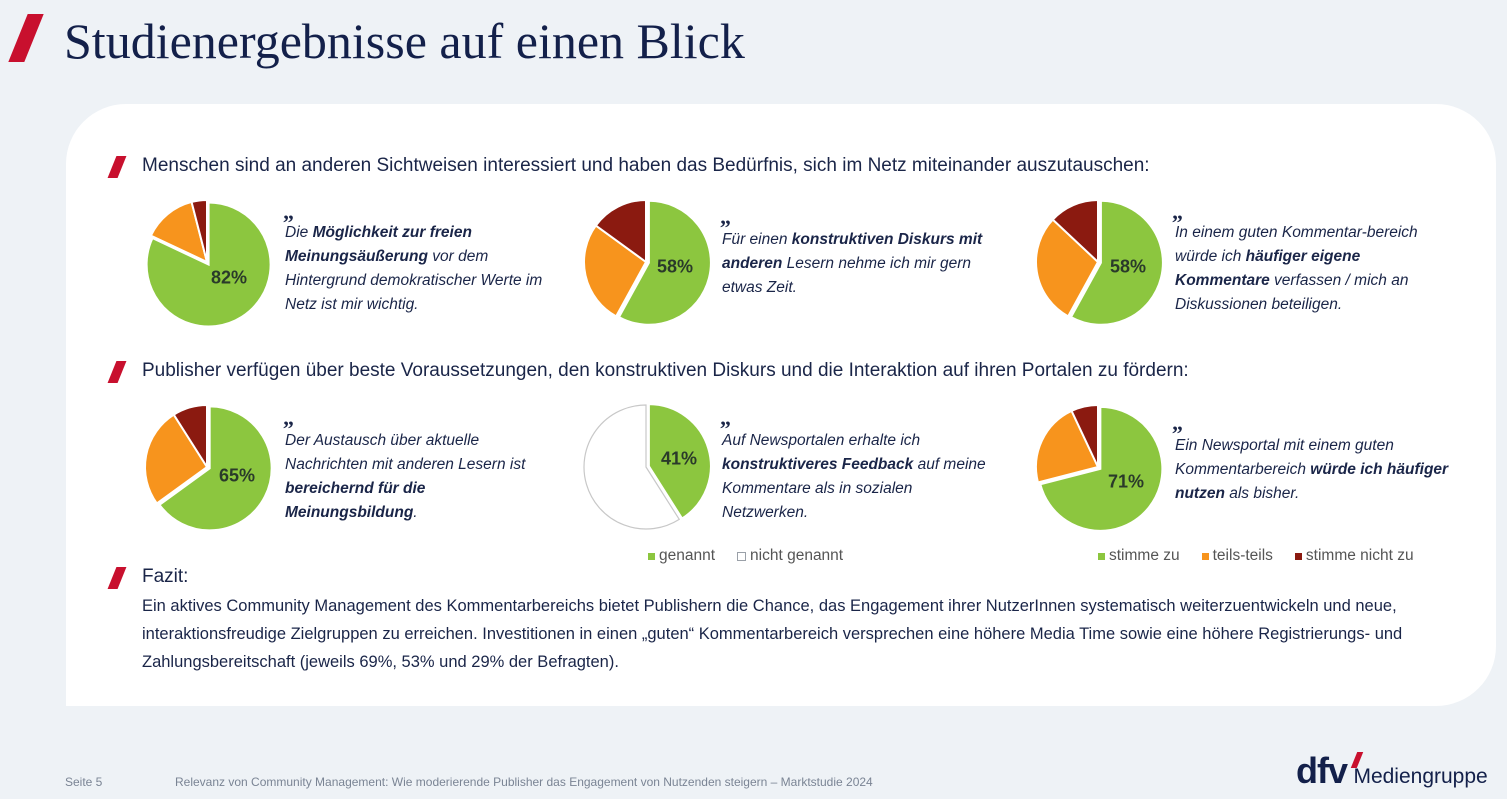  I want to click on dfv-logo: dfv Mediengruppe, so click(1392, 771).